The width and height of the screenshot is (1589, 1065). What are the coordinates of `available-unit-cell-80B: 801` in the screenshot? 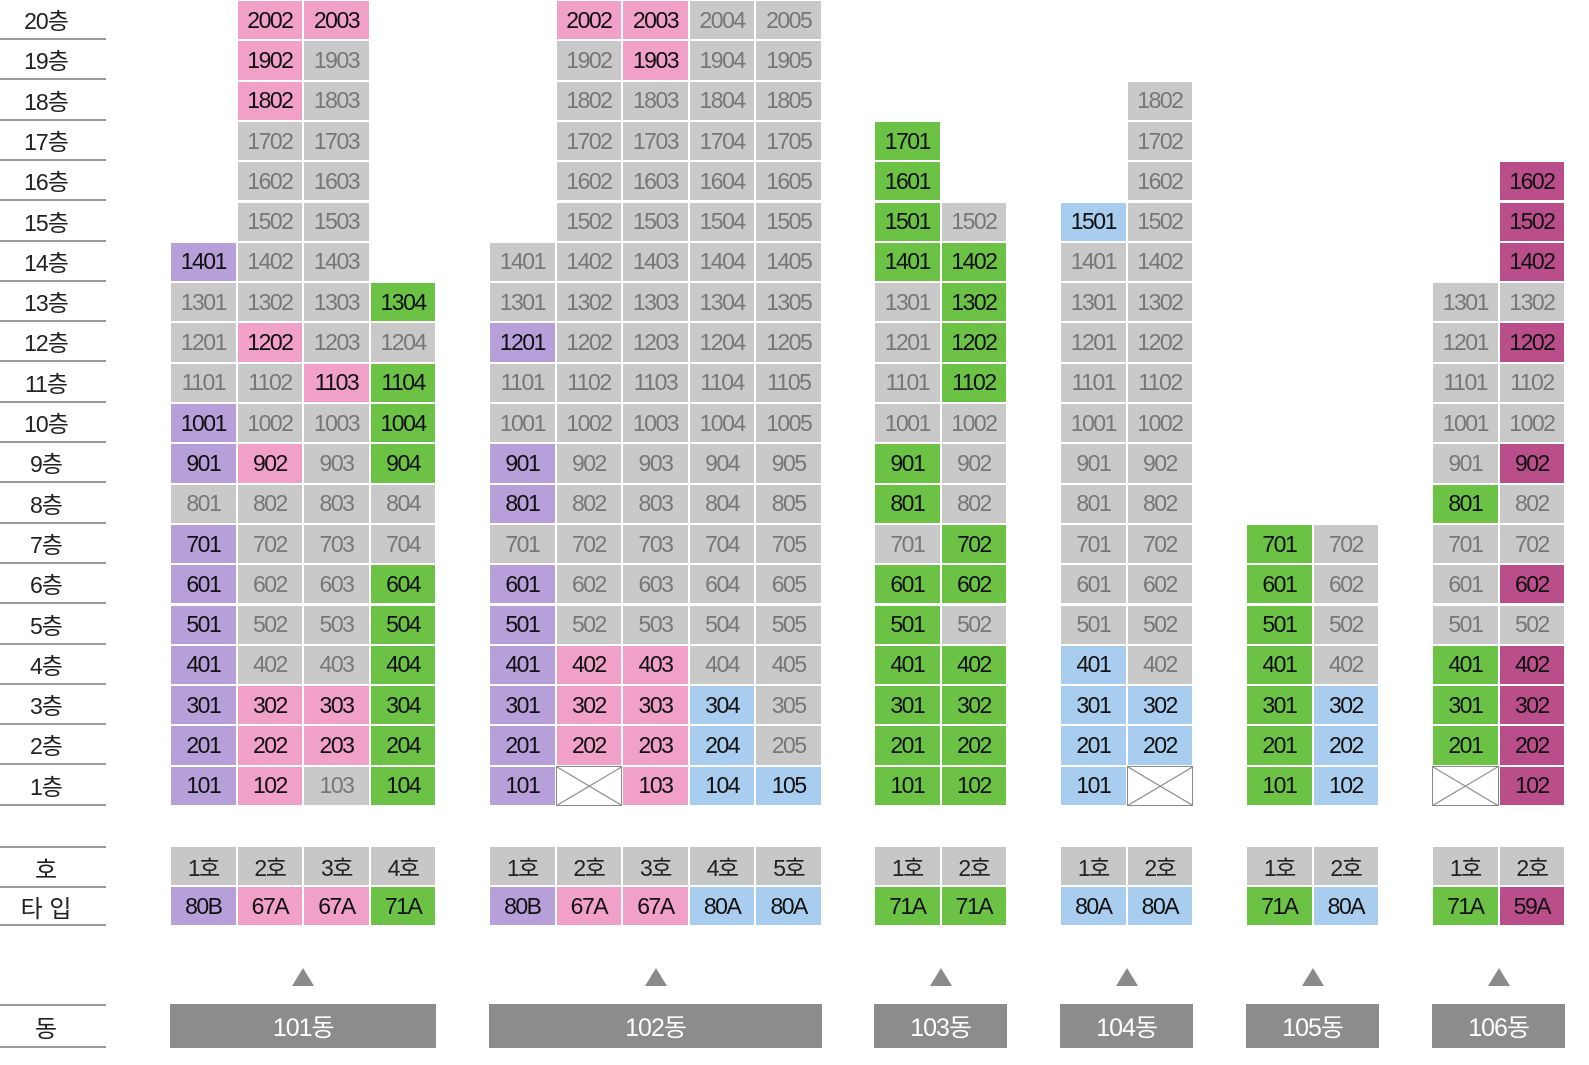 It's located at (522, 503).